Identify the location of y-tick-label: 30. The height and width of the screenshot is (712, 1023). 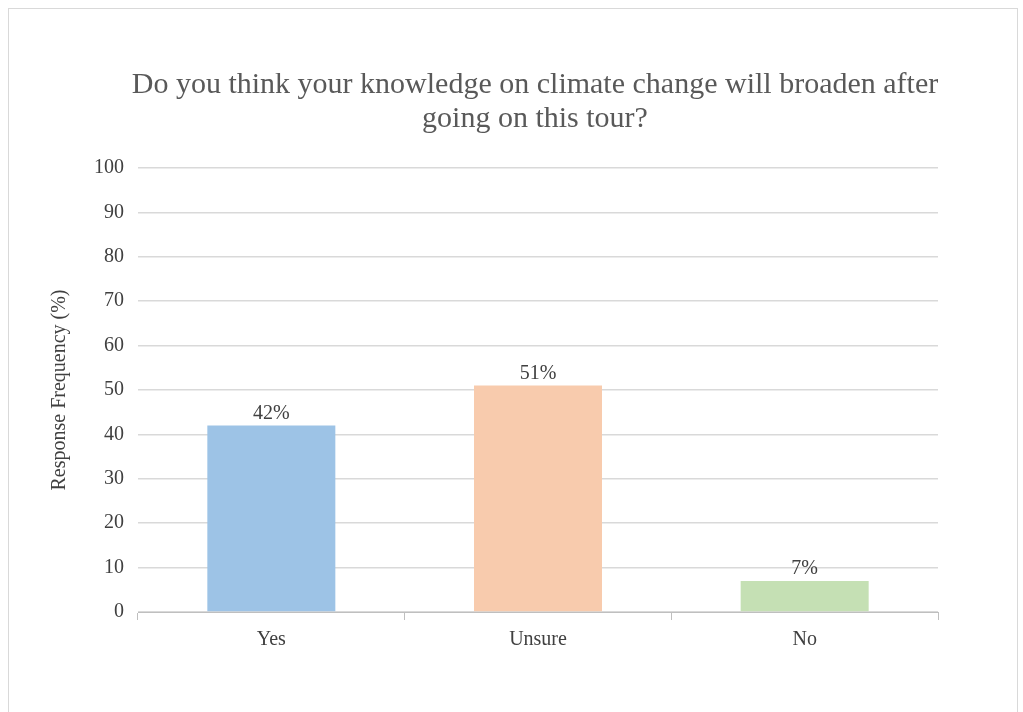
(114, 477).